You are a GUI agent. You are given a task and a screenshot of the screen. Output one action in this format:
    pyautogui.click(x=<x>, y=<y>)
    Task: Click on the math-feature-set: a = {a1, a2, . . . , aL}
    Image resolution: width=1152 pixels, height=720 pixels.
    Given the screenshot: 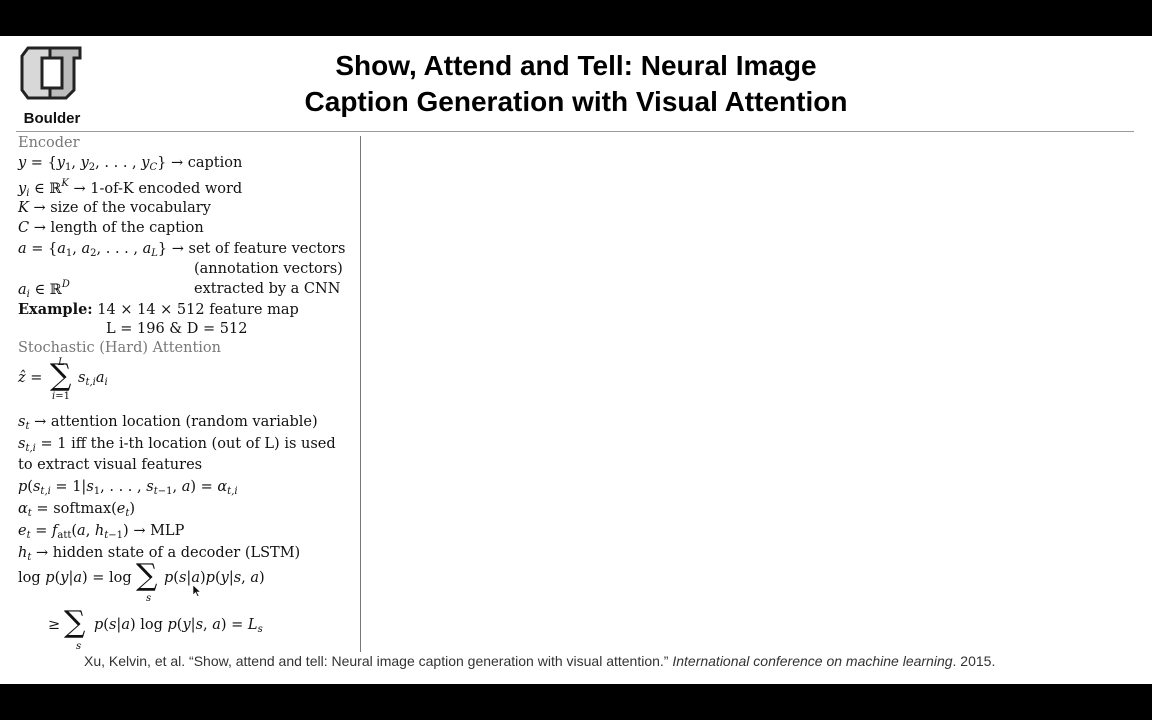 What is the action you would take?
    pyautogui.click(x=93, y=250)
    